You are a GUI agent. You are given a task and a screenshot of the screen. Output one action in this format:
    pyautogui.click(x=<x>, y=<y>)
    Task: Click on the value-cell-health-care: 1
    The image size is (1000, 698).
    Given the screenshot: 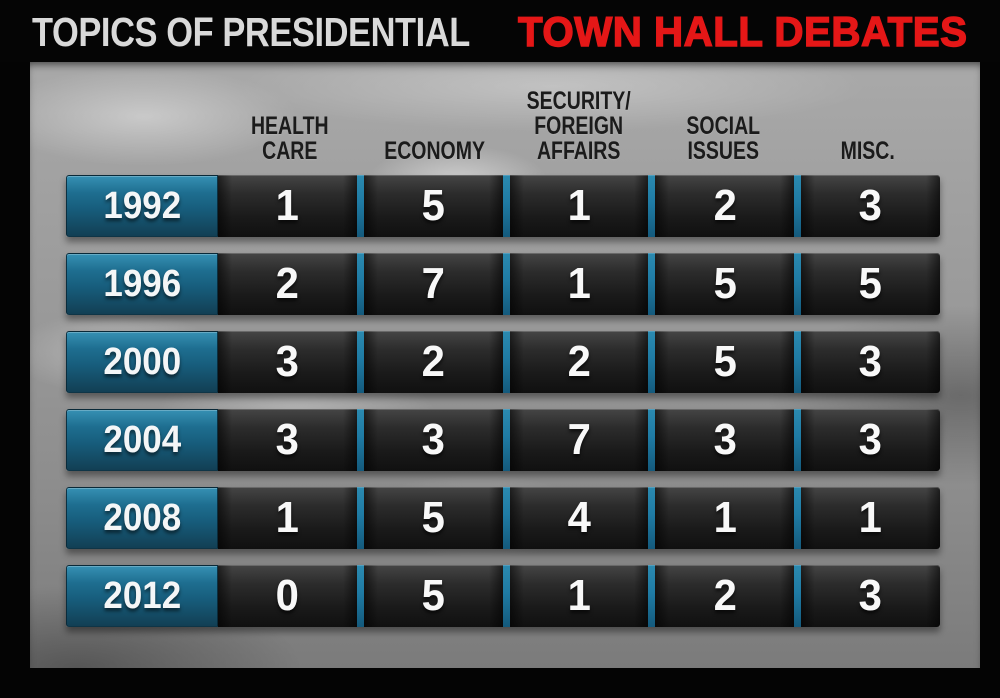 What is the action you would take?
    pyautogui.click(x=287, y=206)
    